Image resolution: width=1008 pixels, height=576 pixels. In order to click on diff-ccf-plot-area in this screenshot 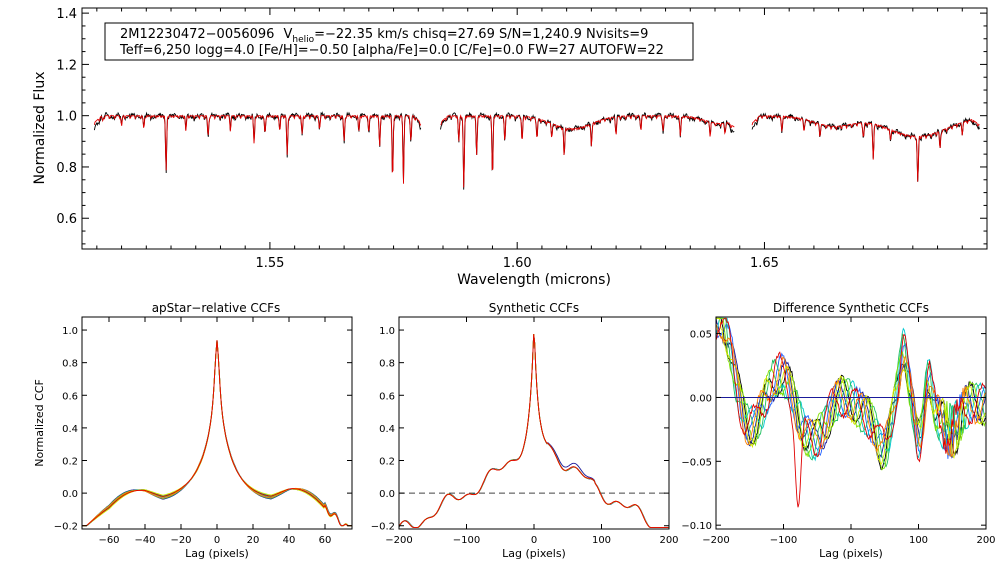, I will do `click(850, 412)`.